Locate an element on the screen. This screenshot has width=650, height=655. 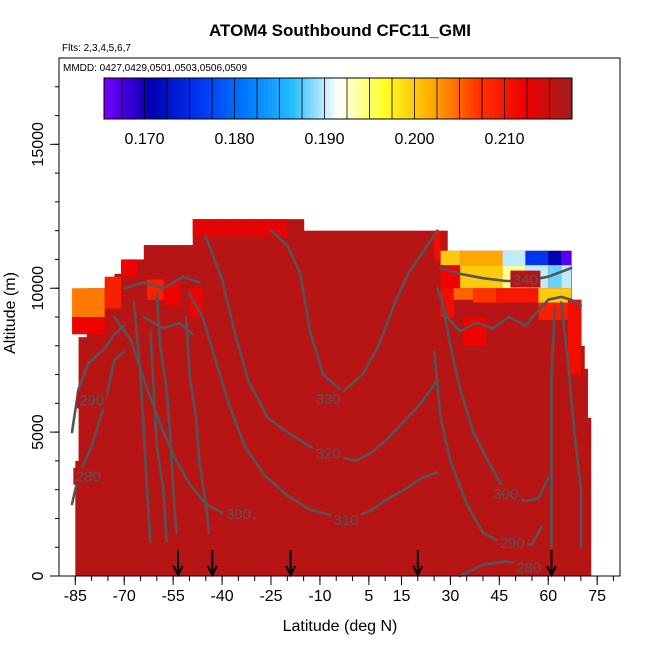
x-tick-label: -85 is located at coordinates (75, 596).